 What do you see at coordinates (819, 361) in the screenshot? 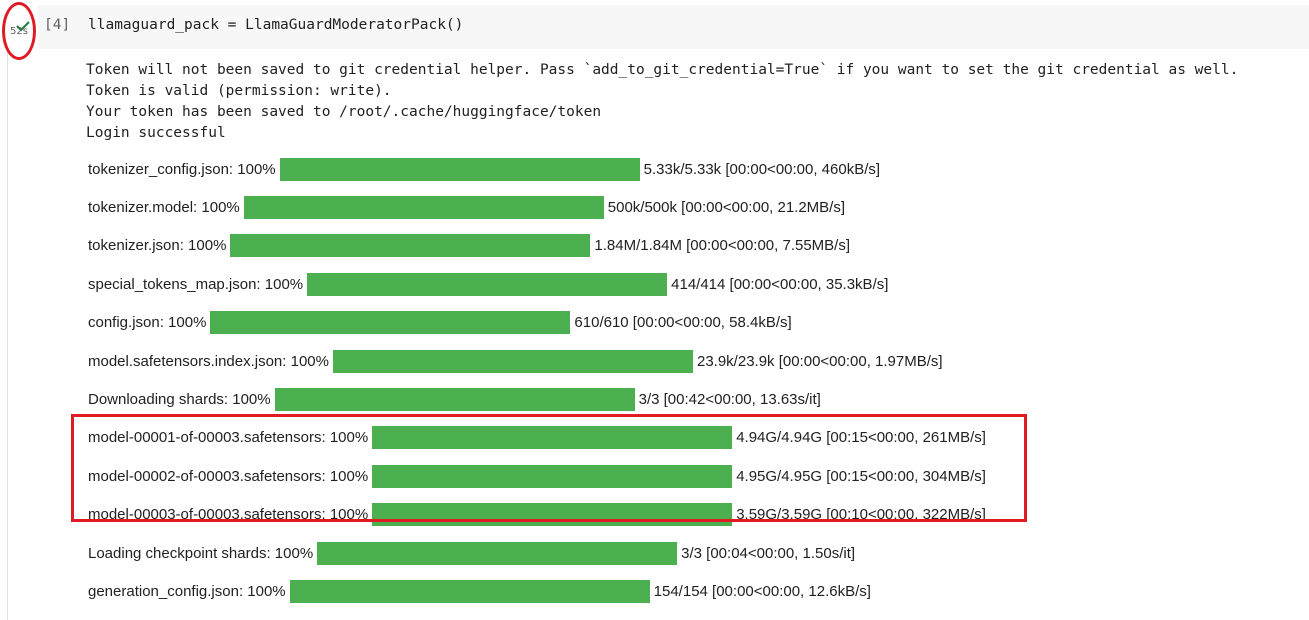
I see `progress-stats: 23.9k/23.9k [00:00<00:00, 1.97MB/s]` at bounding box center [819, 361].